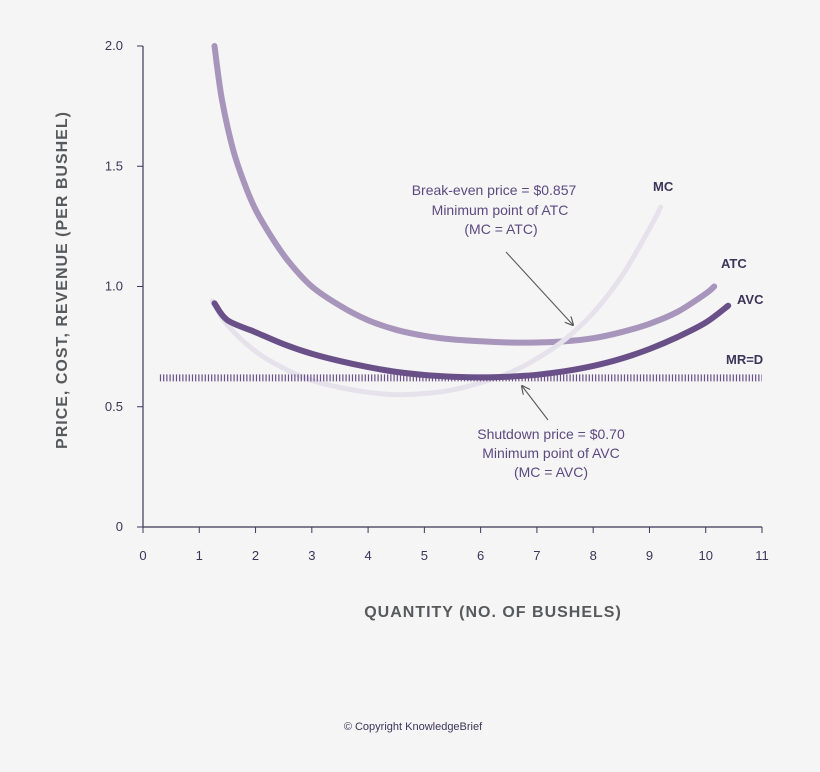  I want to click on series-label-avc: AVC, so click(750, 299).